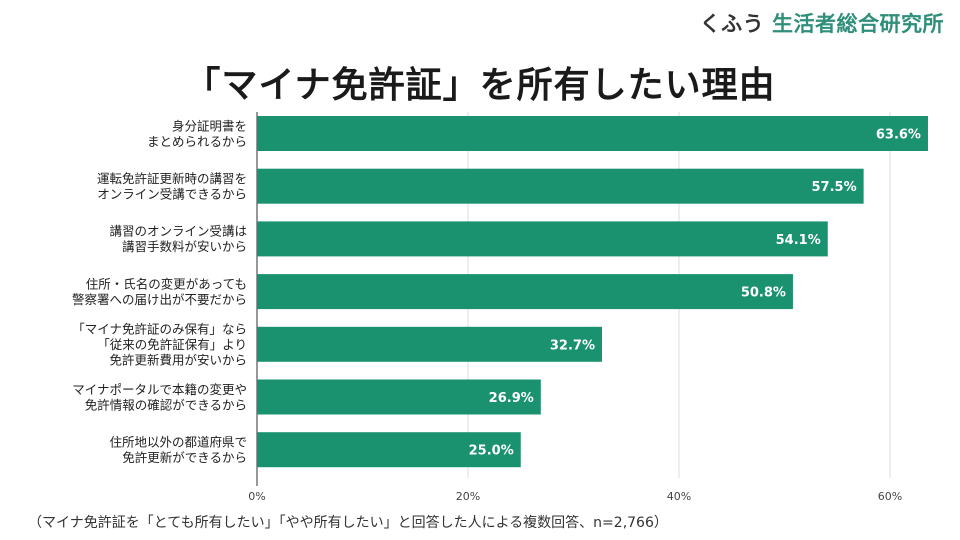 The image size is (960, 540). I want to click on category-label: 住所地以外の都道府県で, so click(178, 441).